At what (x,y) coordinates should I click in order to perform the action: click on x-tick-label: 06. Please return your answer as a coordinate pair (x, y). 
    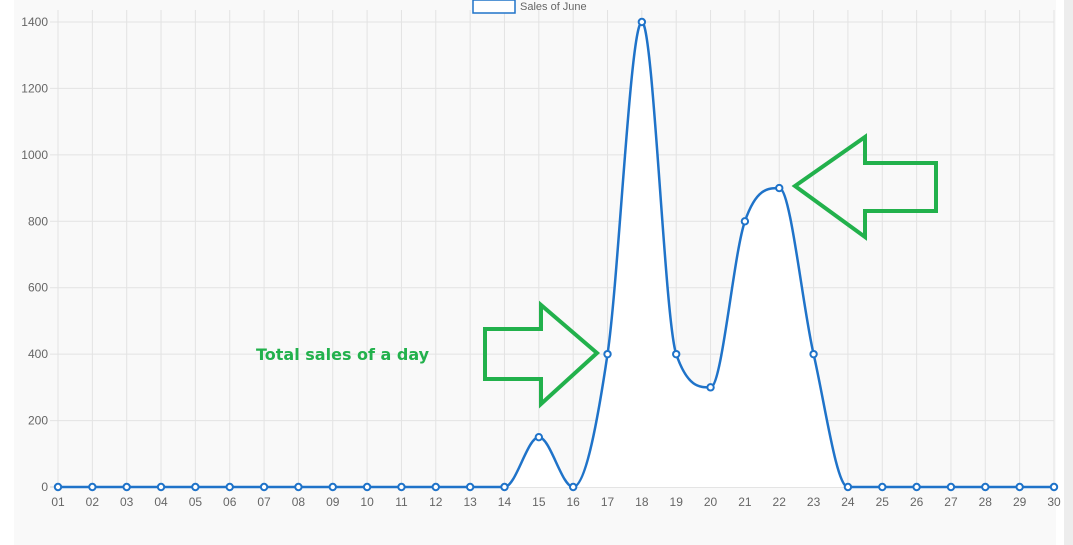
    Looking at the image, I should click on (230, 502).